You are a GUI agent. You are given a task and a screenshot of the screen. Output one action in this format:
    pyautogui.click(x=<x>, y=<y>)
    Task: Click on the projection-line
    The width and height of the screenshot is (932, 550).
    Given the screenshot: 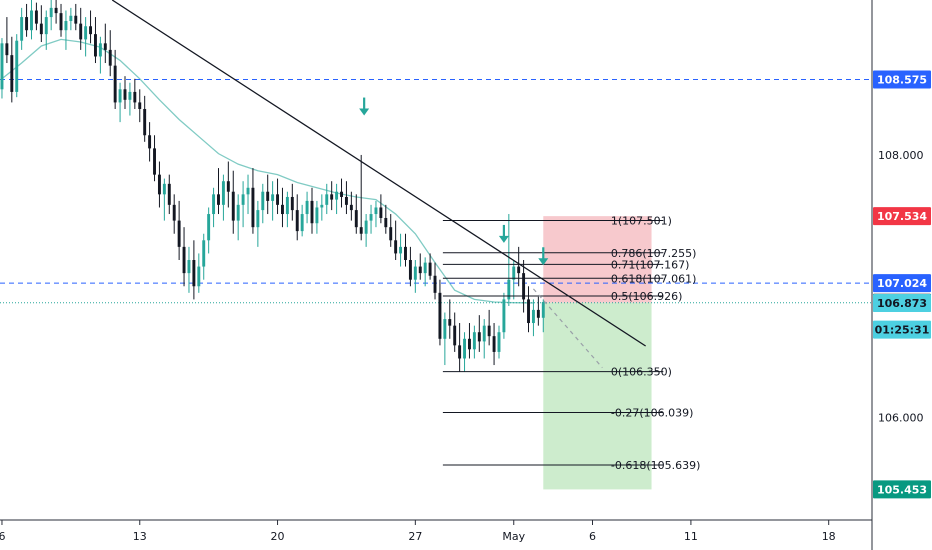 What is the action you would take?
    pyautogui.click(x=567, y=328)
    